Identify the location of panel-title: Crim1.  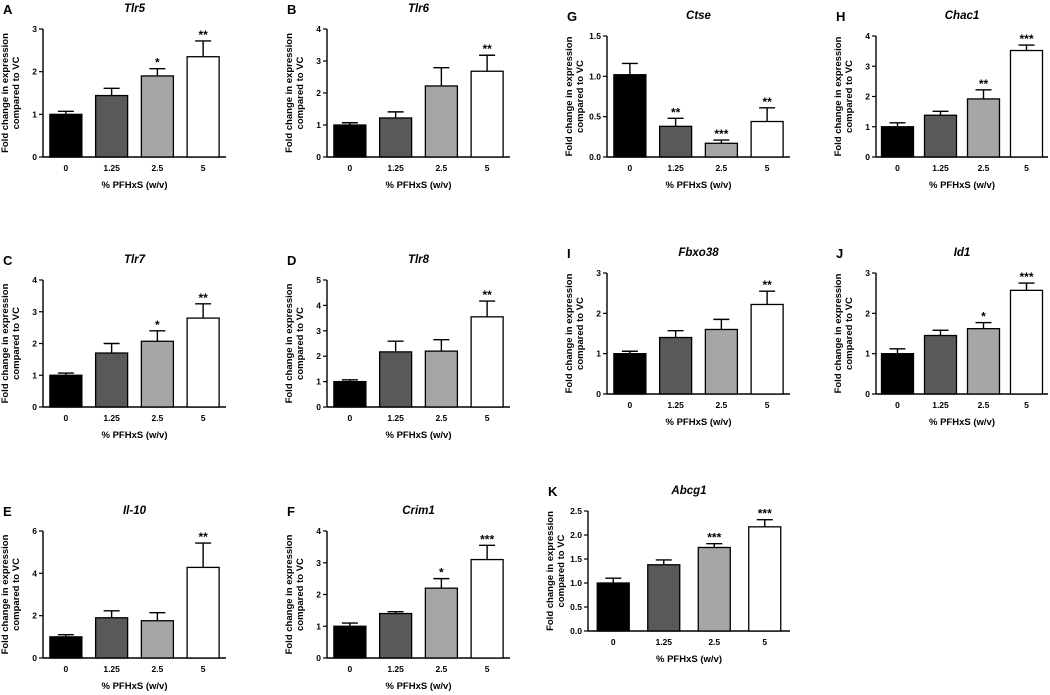
(418, 511).